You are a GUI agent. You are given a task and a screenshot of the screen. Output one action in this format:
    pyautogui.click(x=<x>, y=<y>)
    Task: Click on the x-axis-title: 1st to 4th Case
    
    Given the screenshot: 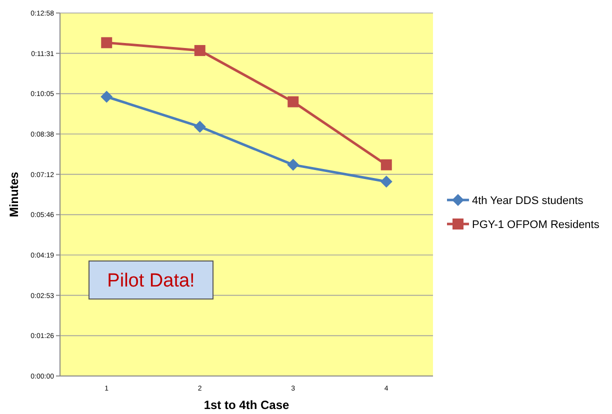 What is the action you would take?
    pyautogui.click(x=247, y=405)
    